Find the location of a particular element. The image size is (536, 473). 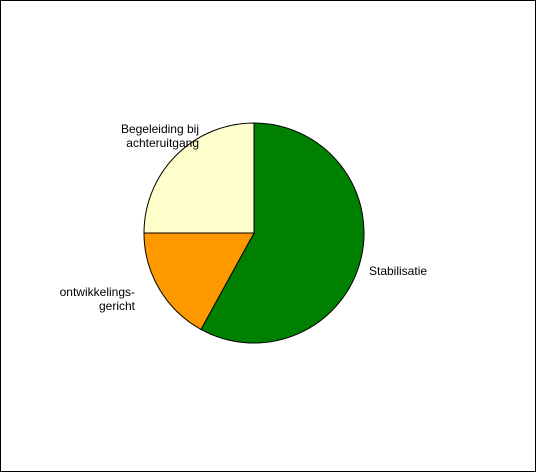

slice-label-line: ontwikkelings- is located at coordinates (97, 292).